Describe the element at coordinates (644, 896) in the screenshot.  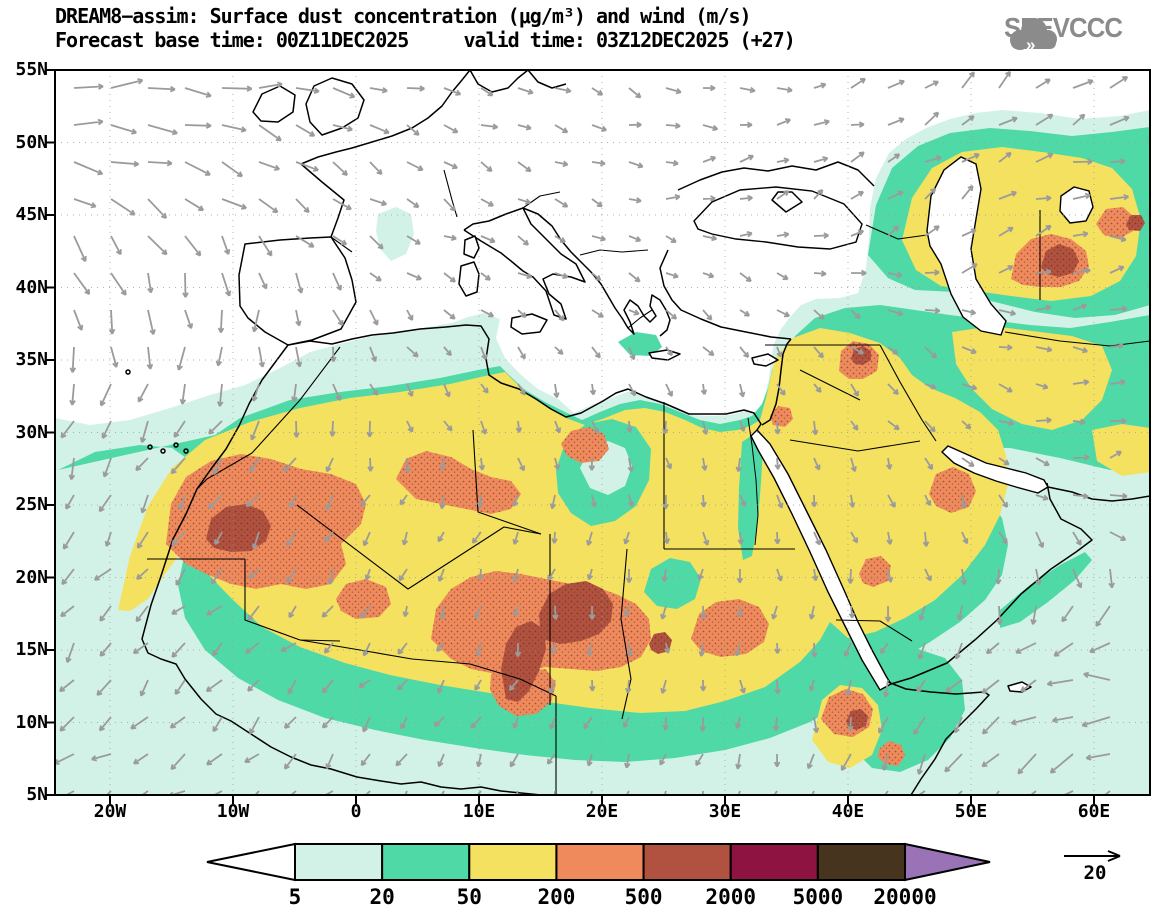
I see `colorbar-label-500: 500` at that location.